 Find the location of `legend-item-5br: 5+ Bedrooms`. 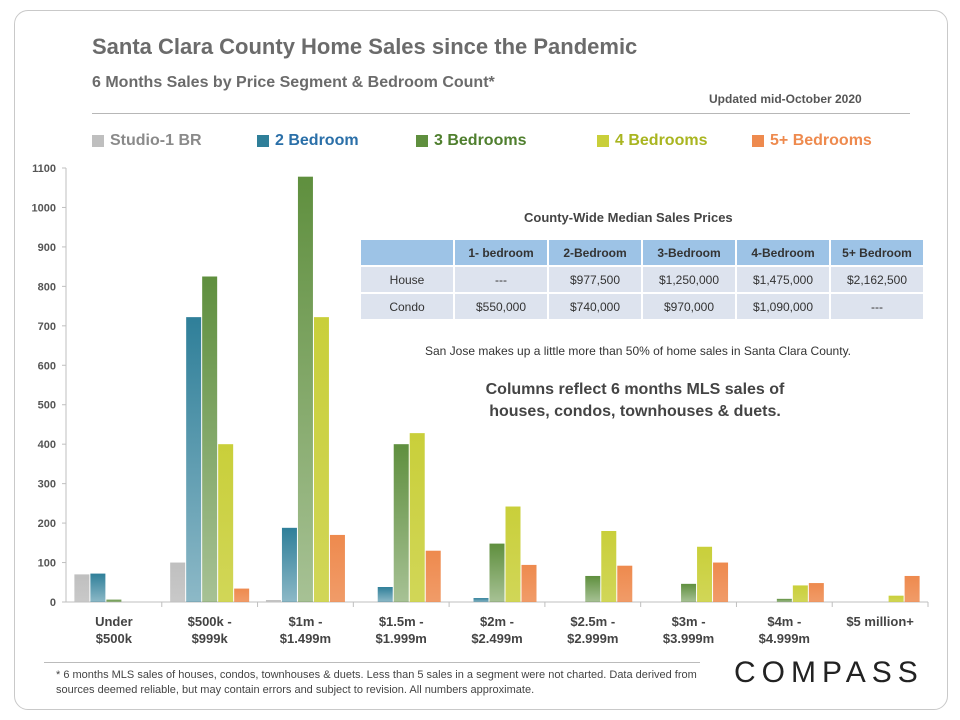

legend-item-5br: 5+ Bedrooms is located at coordinates (812, 141).